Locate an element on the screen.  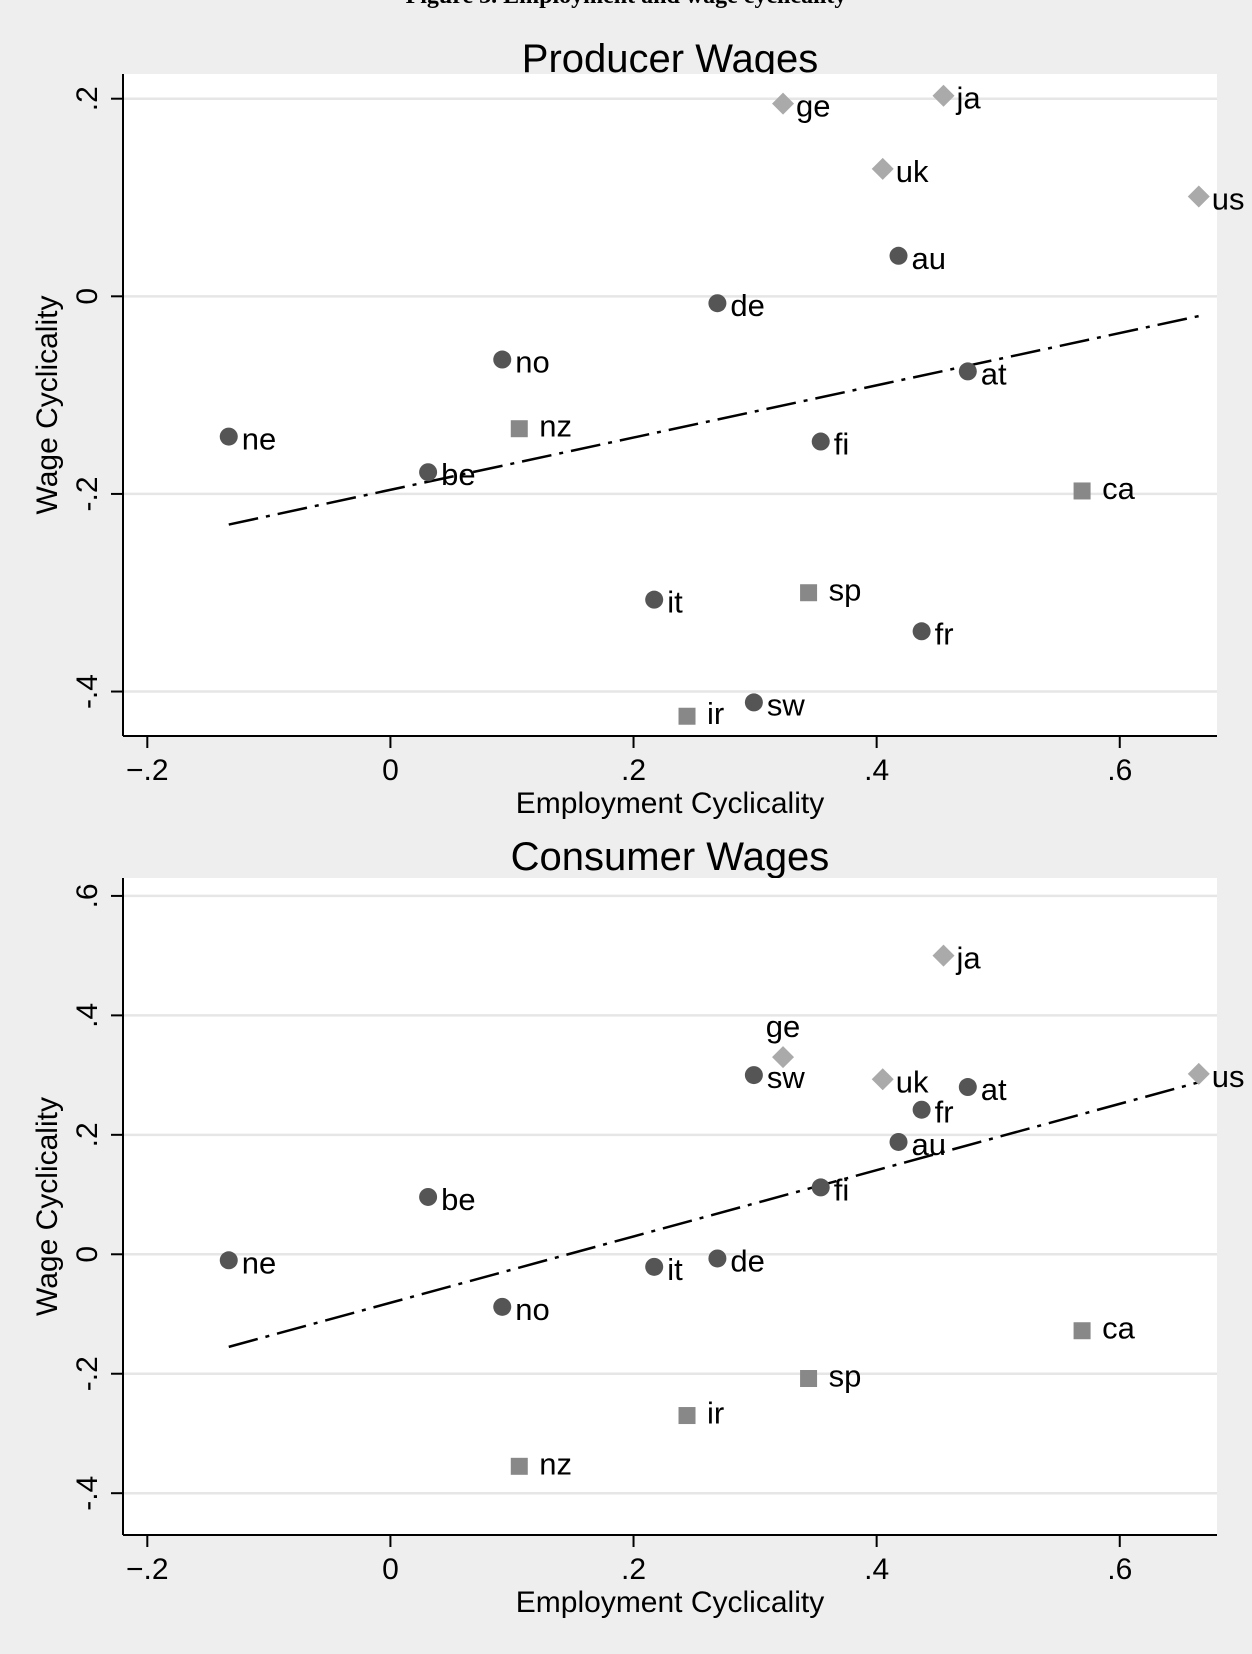
point-fi is located at coordinates (820, 441).